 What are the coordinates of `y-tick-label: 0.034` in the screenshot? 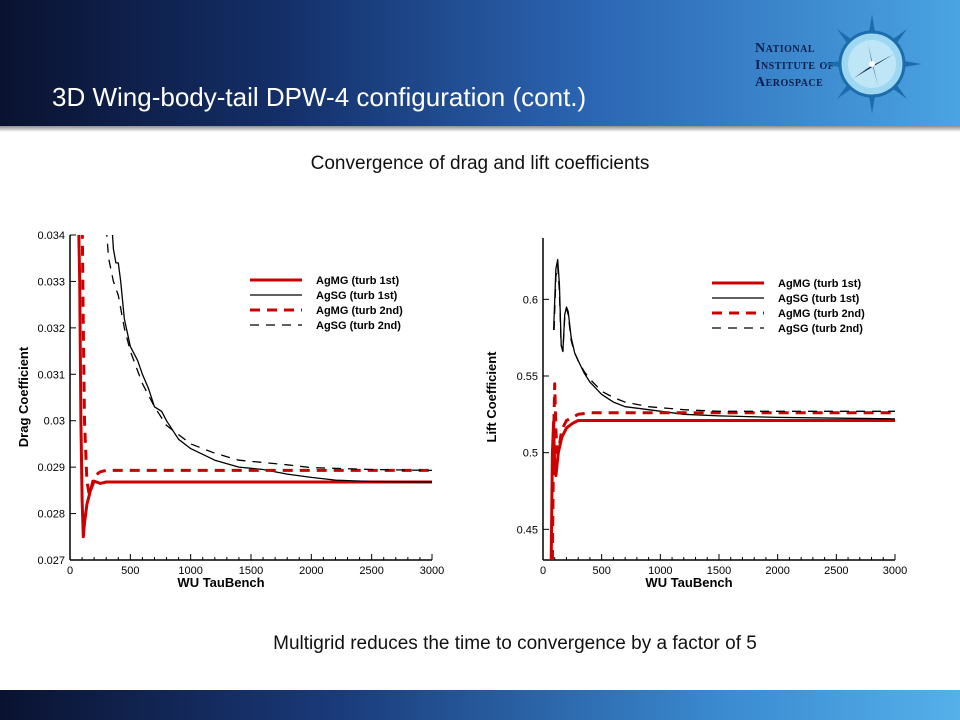 It's located at (51, 236).